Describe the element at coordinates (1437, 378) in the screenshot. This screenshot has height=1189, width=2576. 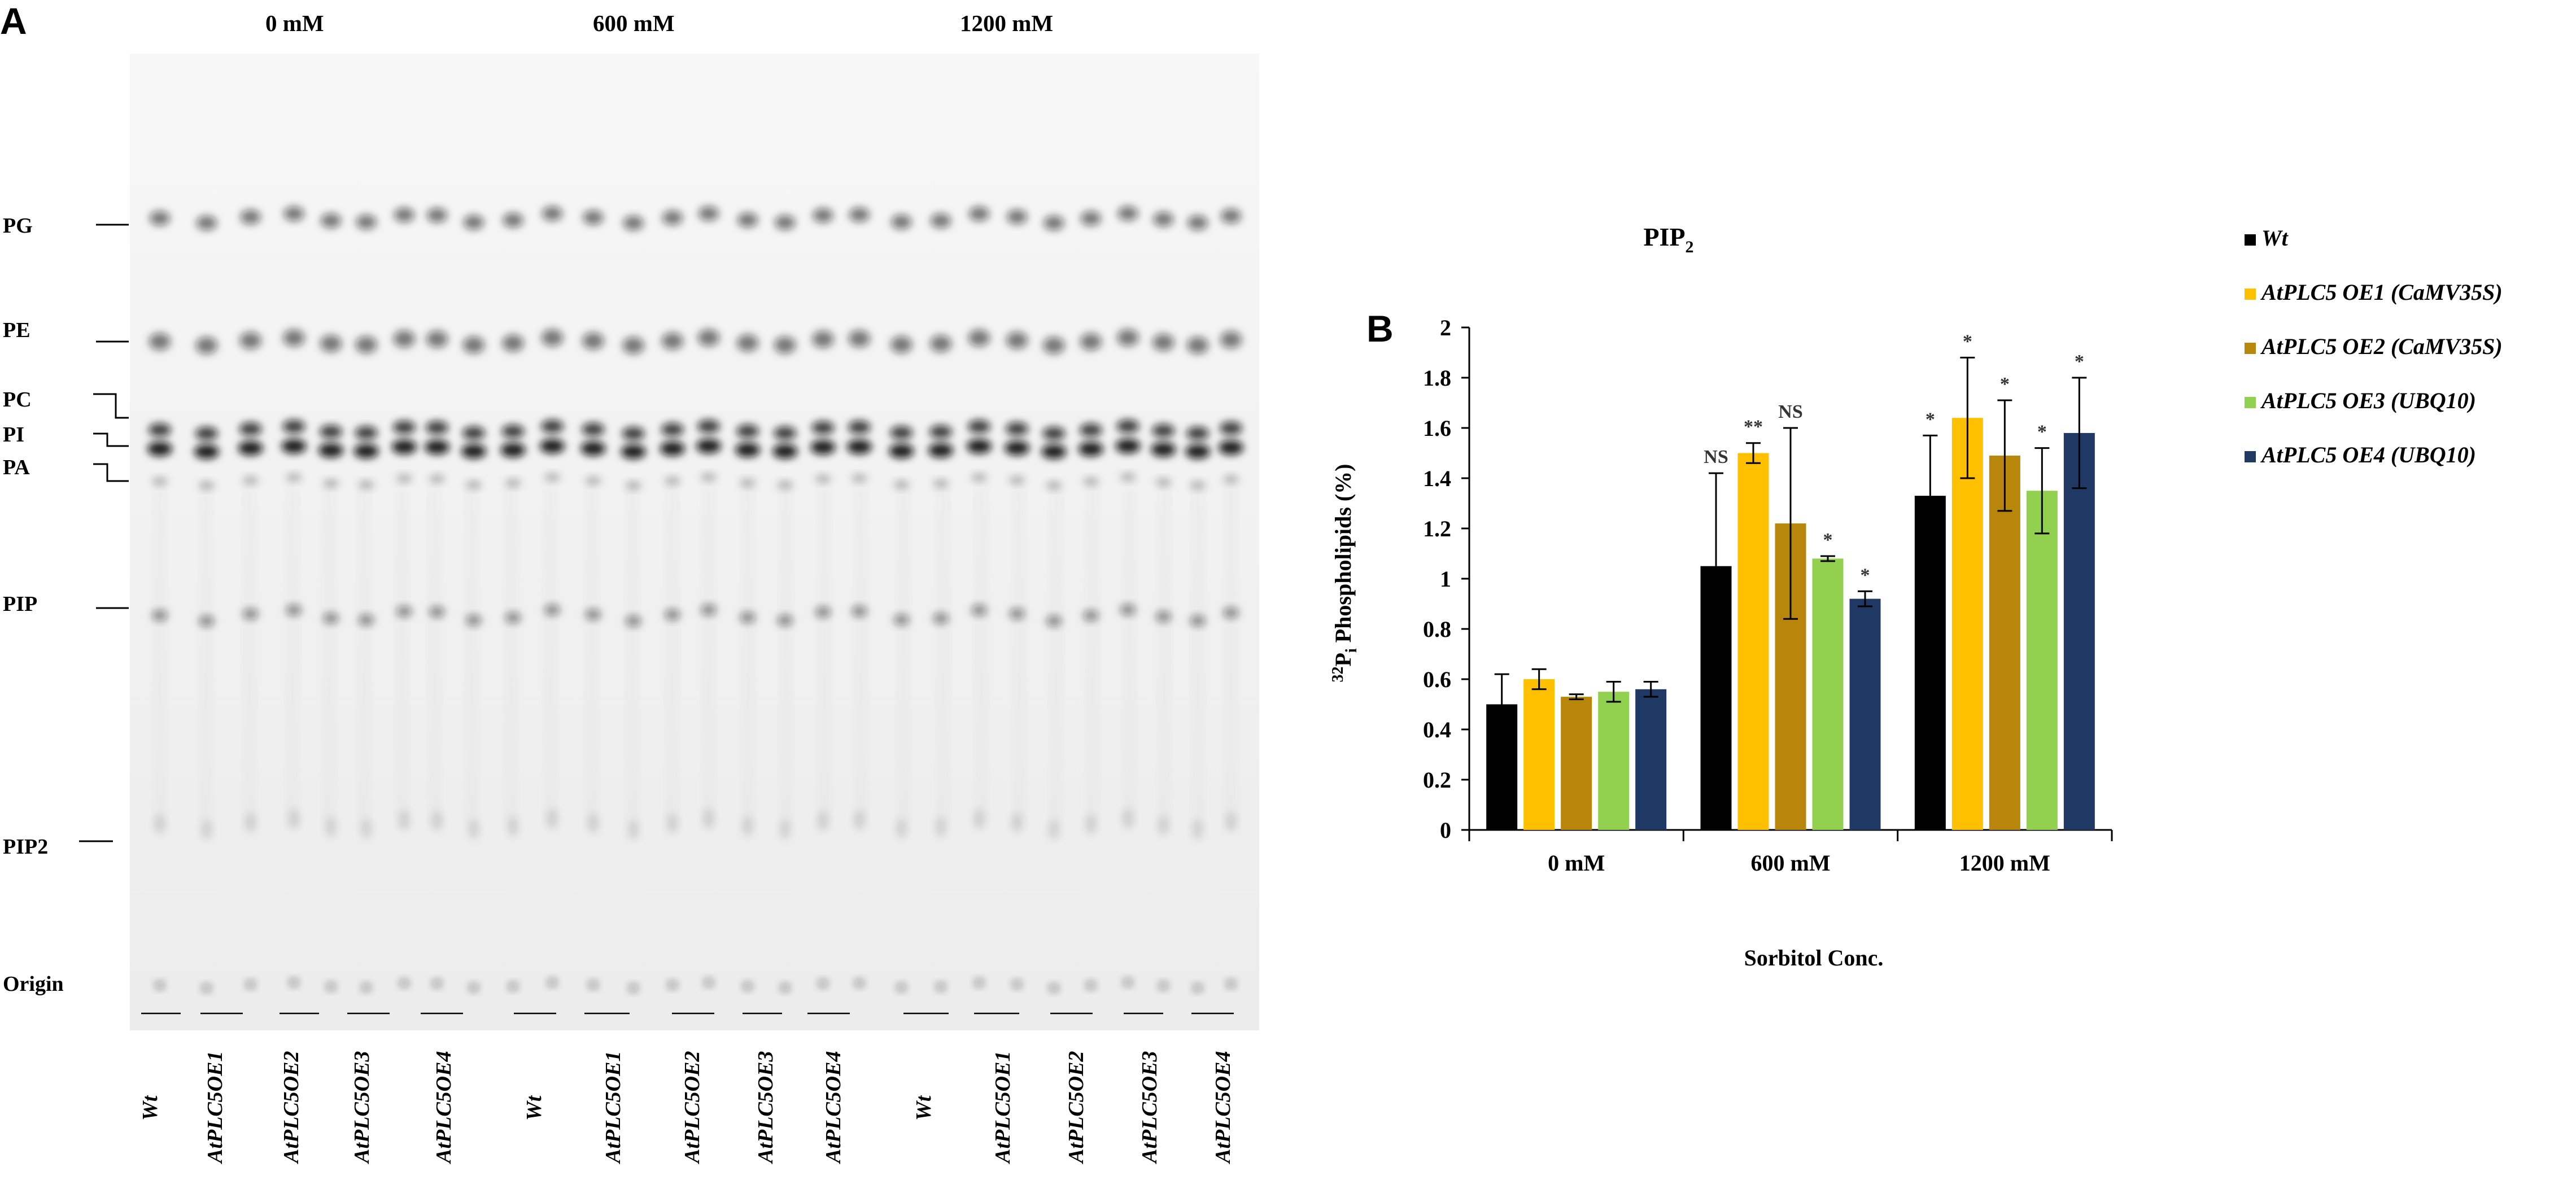
I see `y-tick-label: 1.8` at that location.